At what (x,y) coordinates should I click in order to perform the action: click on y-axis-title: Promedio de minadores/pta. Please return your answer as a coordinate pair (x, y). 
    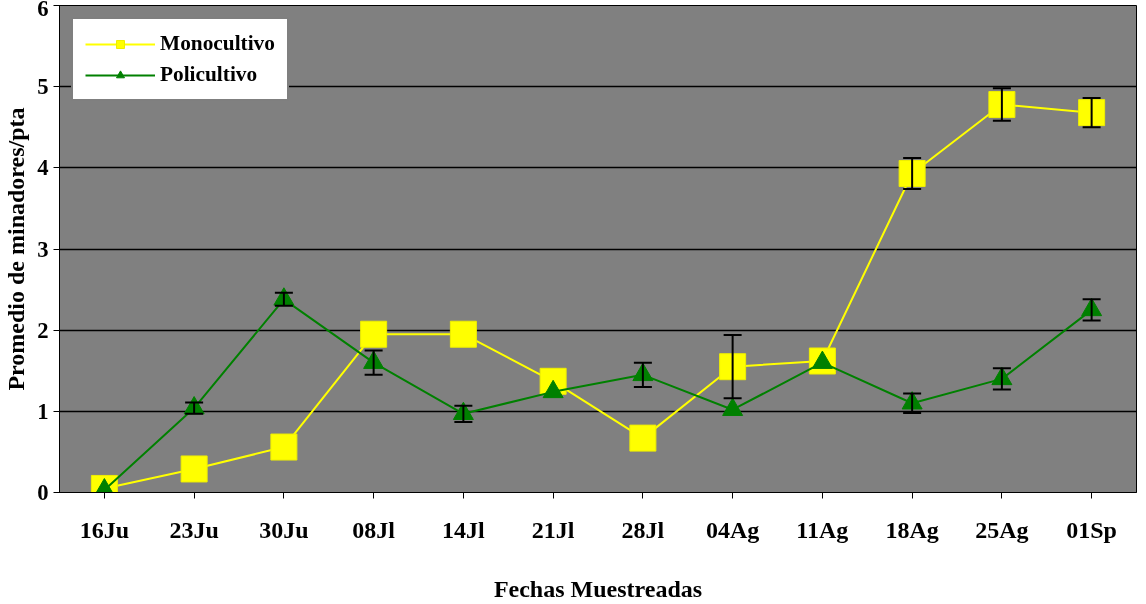
    Looking at the image, I should click on (16, 249).